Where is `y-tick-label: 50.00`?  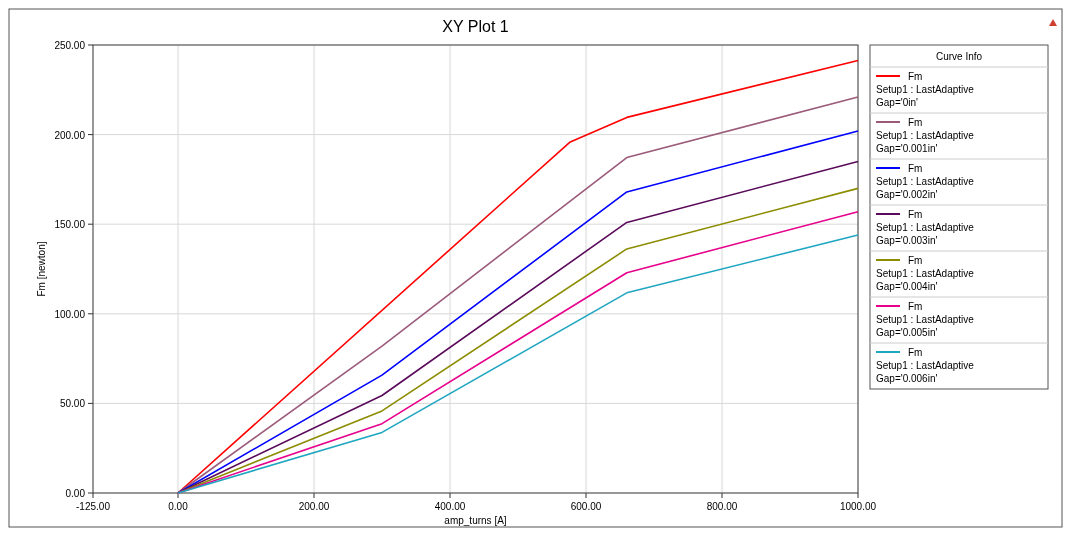
y-tick-label: 50.00 is located at coordinates (72, 404).